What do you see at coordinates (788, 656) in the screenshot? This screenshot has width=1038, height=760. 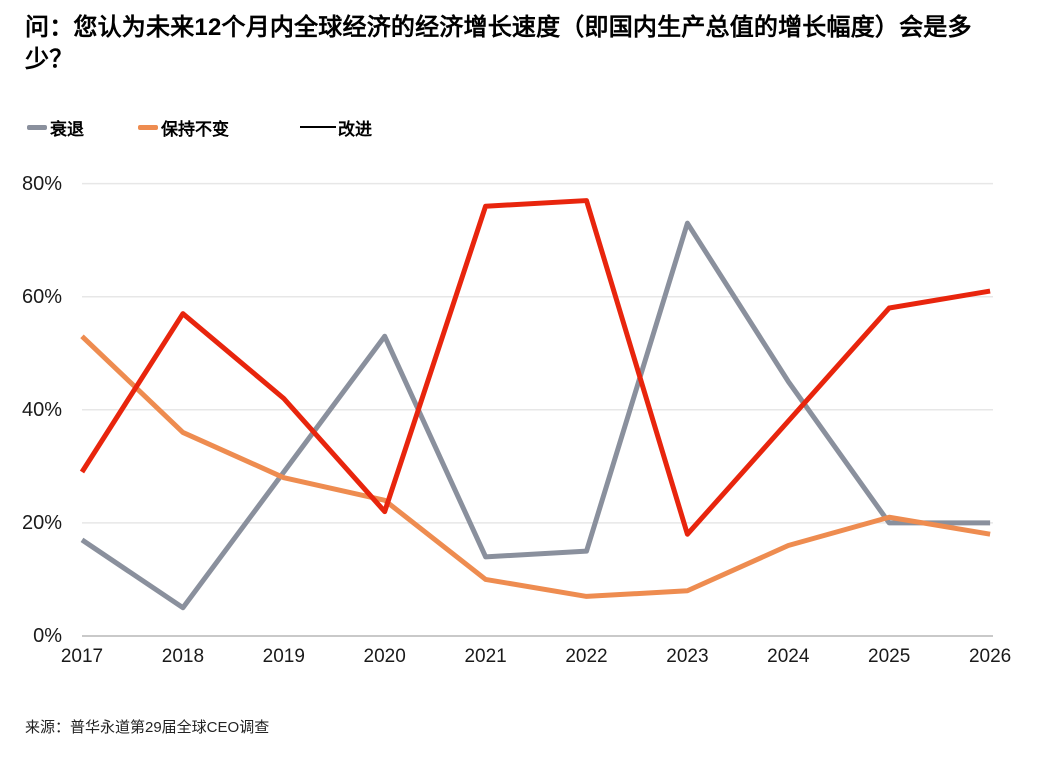 I see `x-tick-label-2024: 2024` at bounding box center [788, 656].